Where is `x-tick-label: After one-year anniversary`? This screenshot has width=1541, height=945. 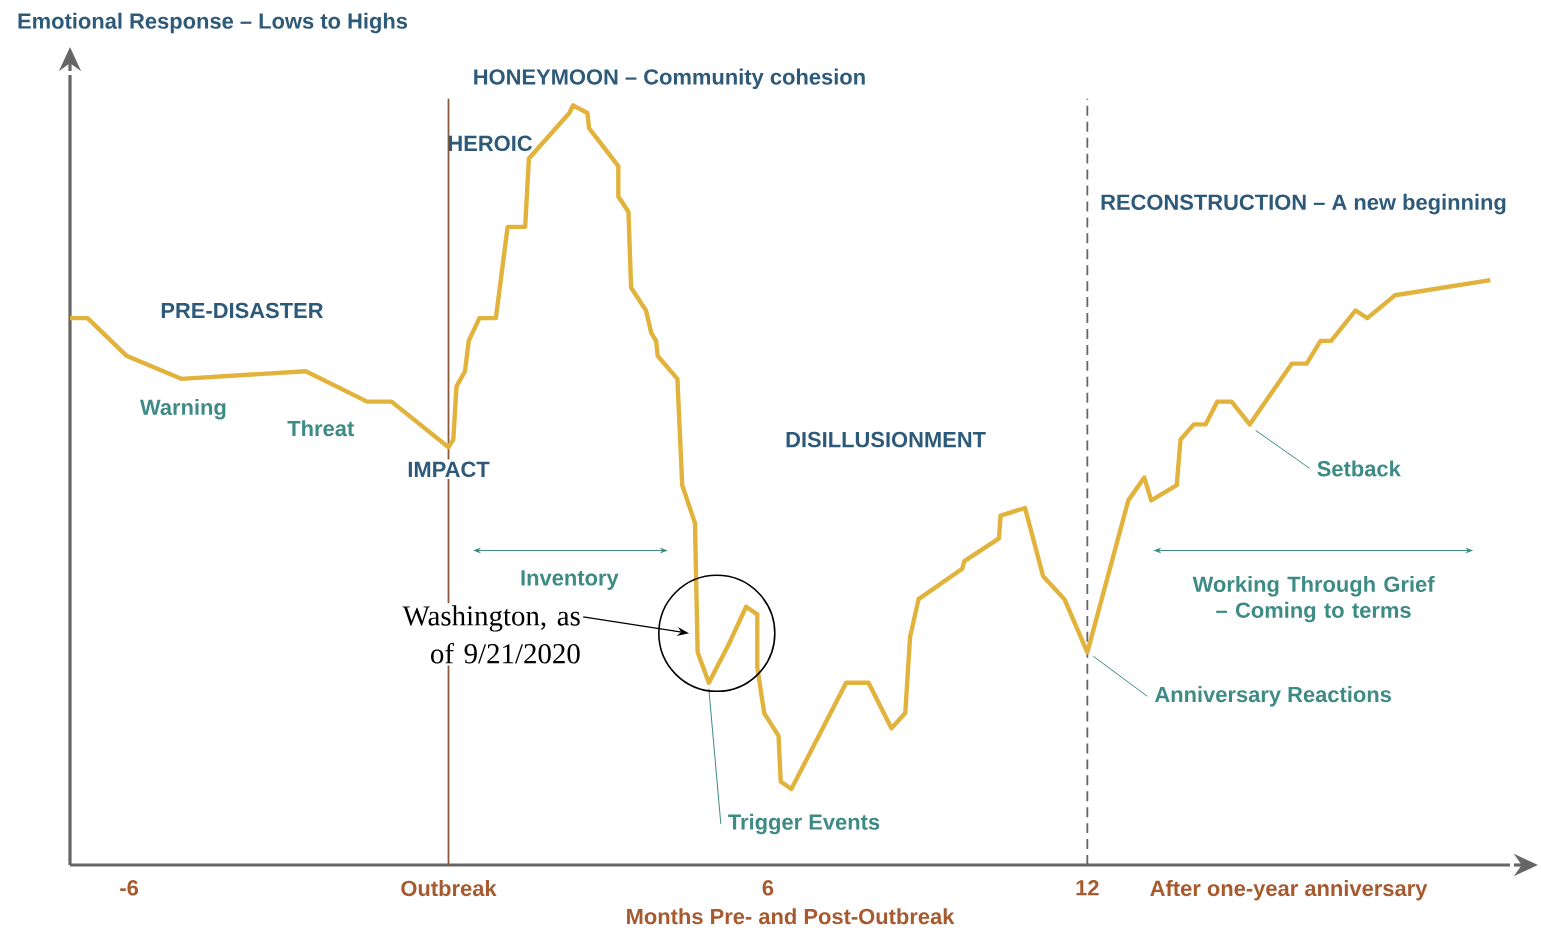
x-tick-label: After one-year anniversary is located at coordinates (1289, 890).